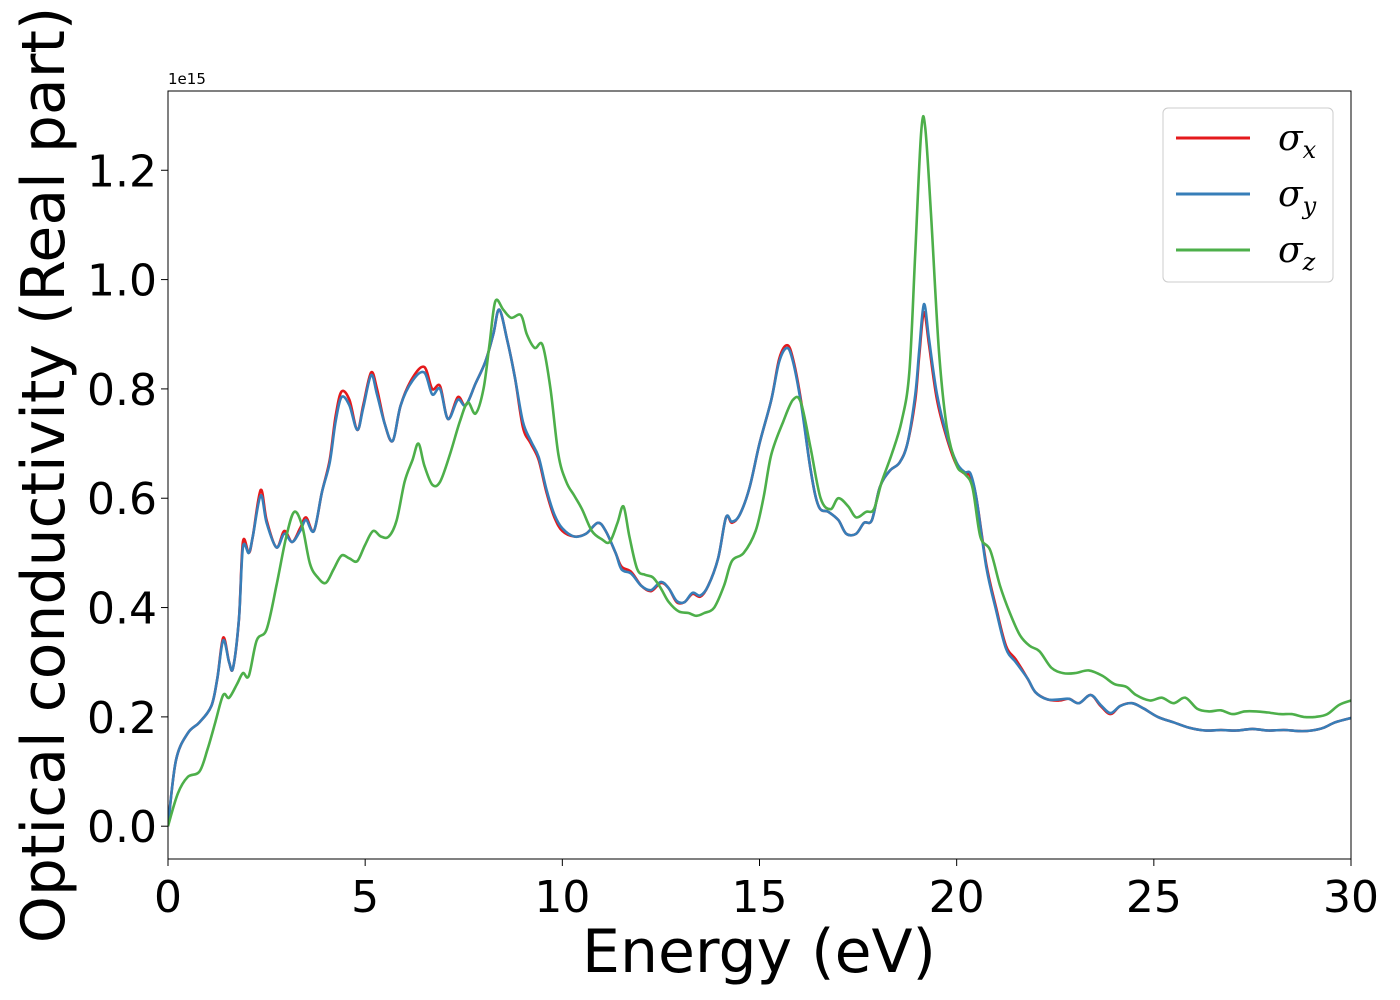 This screenshot has height=1000, width=1400. Describe the element at coordinates (1297, 197) in the screenshot. I see `legend-label-y: σy` at that location.